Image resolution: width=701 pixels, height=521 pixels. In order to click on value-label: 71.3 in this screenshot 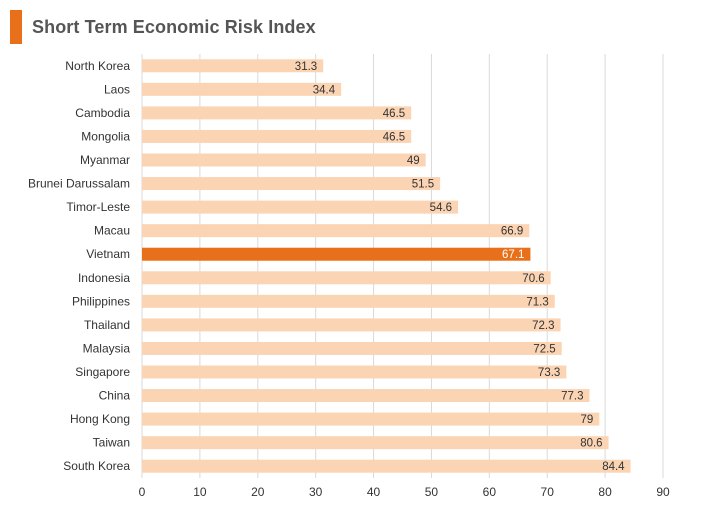, I will do `click(537, 302)`.